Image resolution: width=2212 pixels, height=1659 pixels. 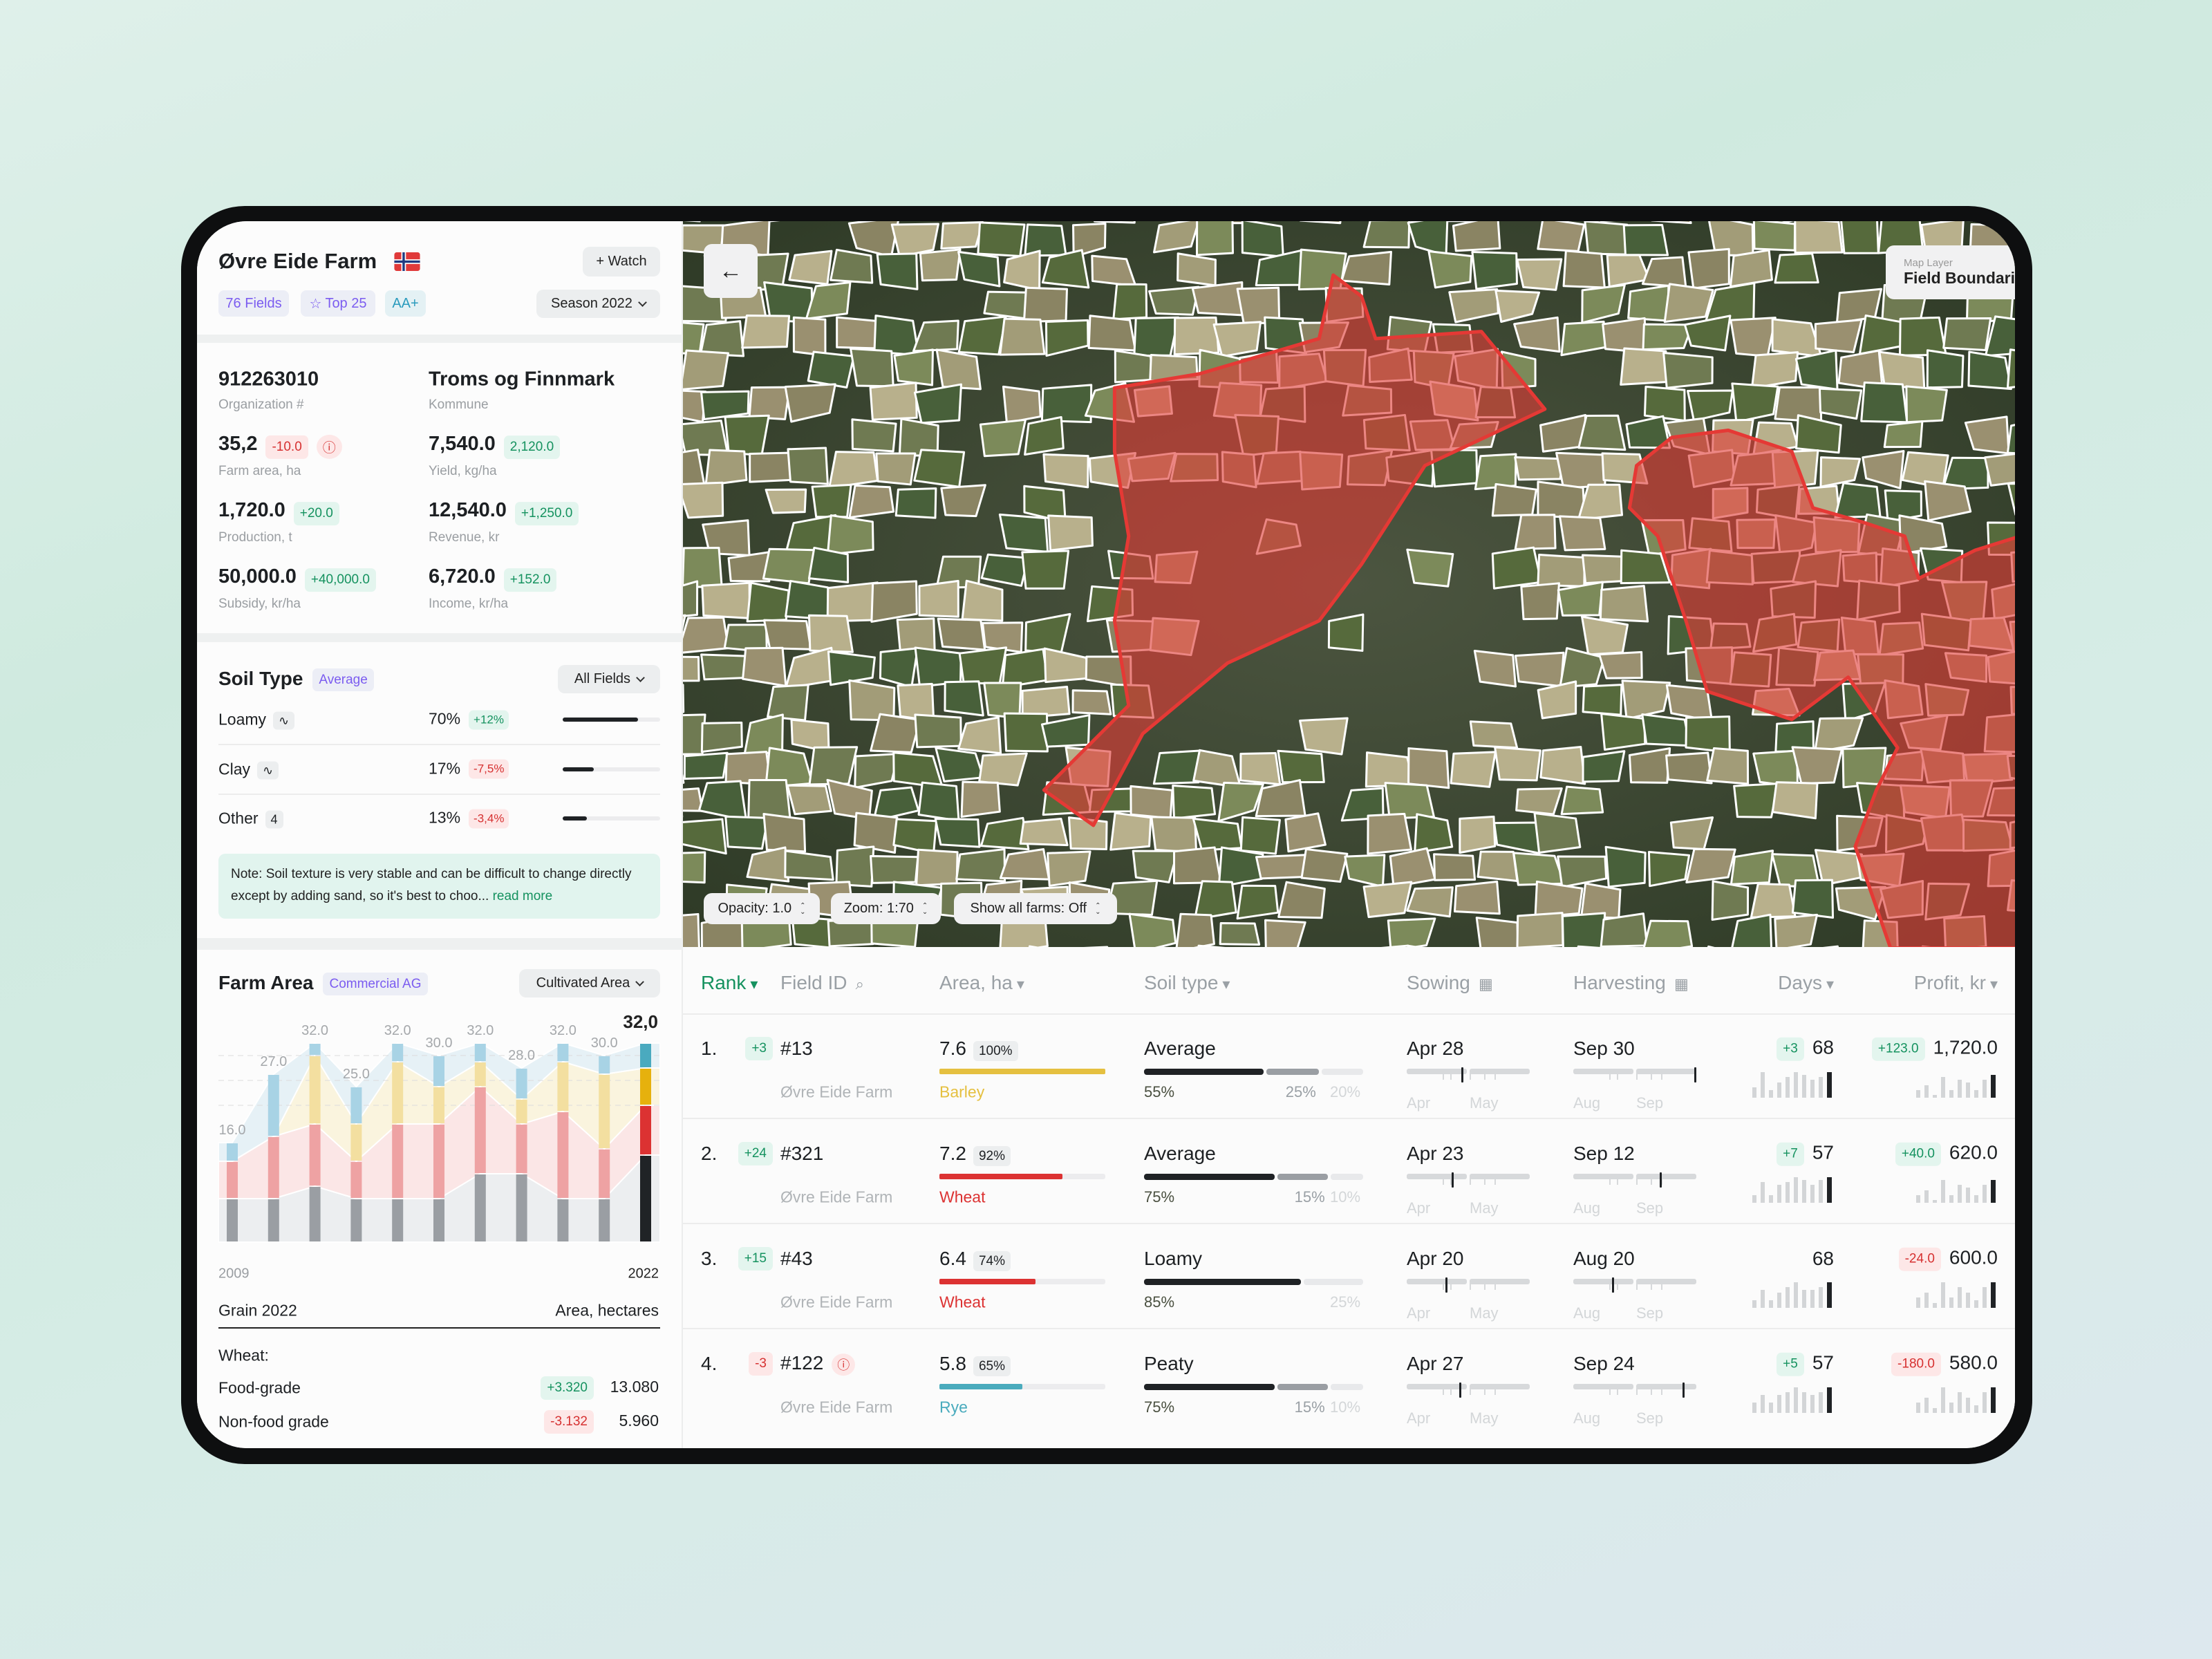 What do you see at coordinates (1204, 1072) in the screenshot?
I see `soil-split-segment` at bounding box center [1204, 1072].